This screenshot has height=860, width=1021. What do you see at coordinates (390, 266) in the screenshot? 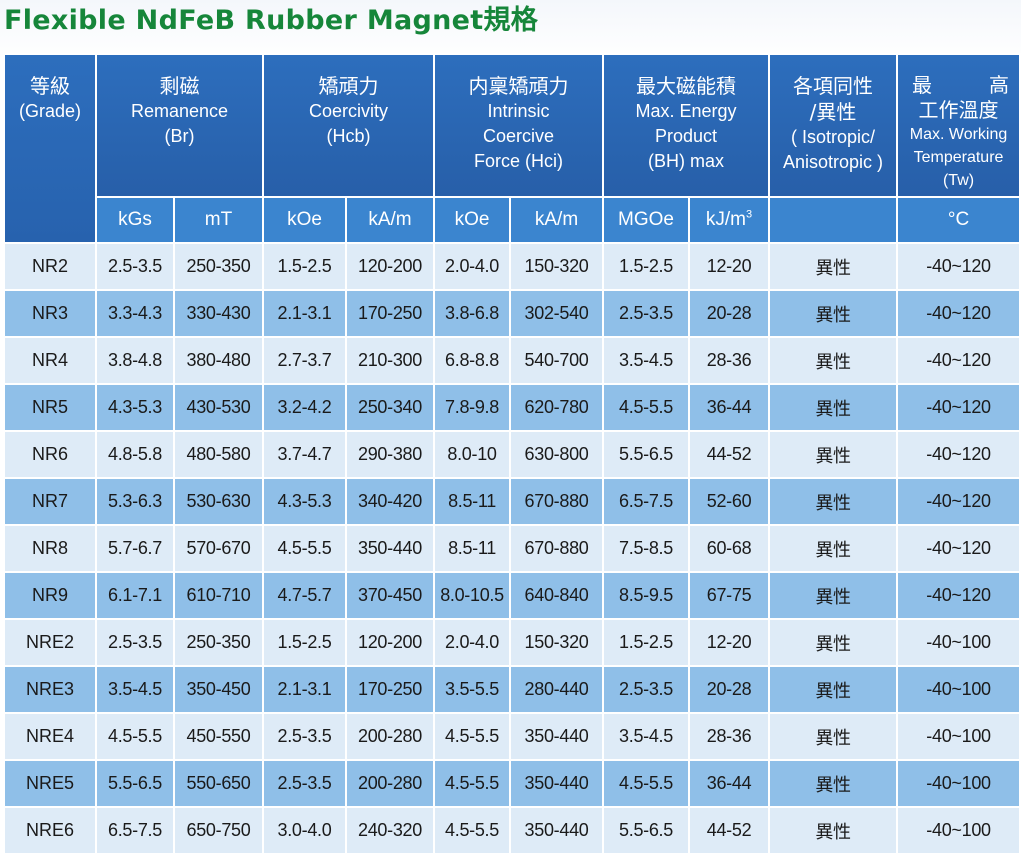
I see `cell-hcb-kam: 120-200` at bounding box center [390, 266].